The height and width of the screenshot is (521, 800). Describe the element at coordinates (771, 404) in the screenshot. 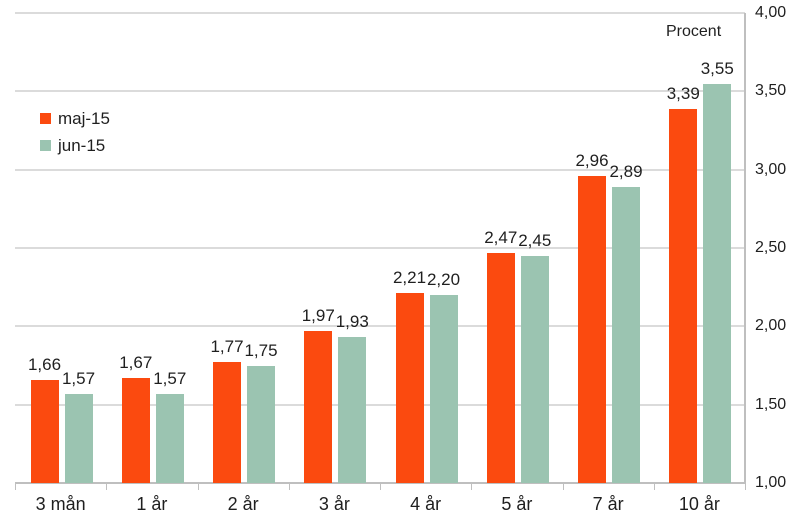

I see `y-axis-label: 1,50` at that location.